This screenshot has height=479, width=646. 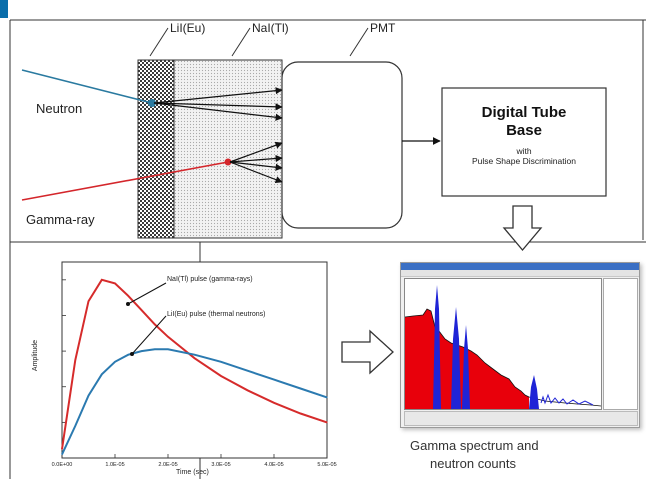 What do you see at coordinates (524, 142) in the screenshot?
I see `digital-tube-base-box` at bounding box center [524, 142].